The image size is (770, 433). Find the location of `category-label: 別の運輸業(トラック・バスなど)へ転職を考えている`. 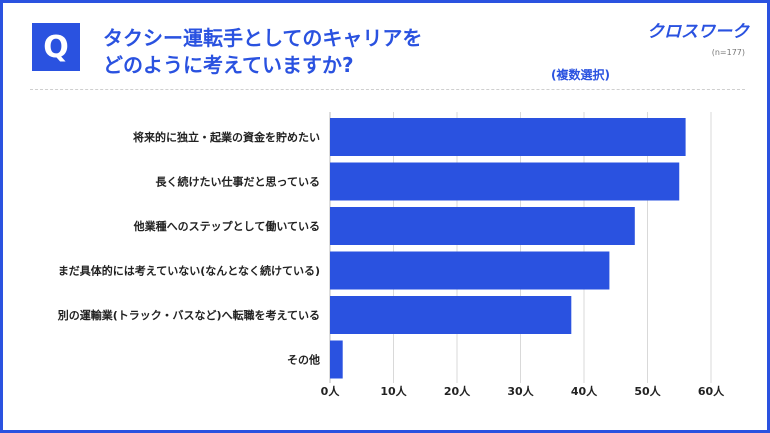

category-label: 別の運輸業(トラック・バスなど)へ転職を考えている is located at coordinates (188, 315).